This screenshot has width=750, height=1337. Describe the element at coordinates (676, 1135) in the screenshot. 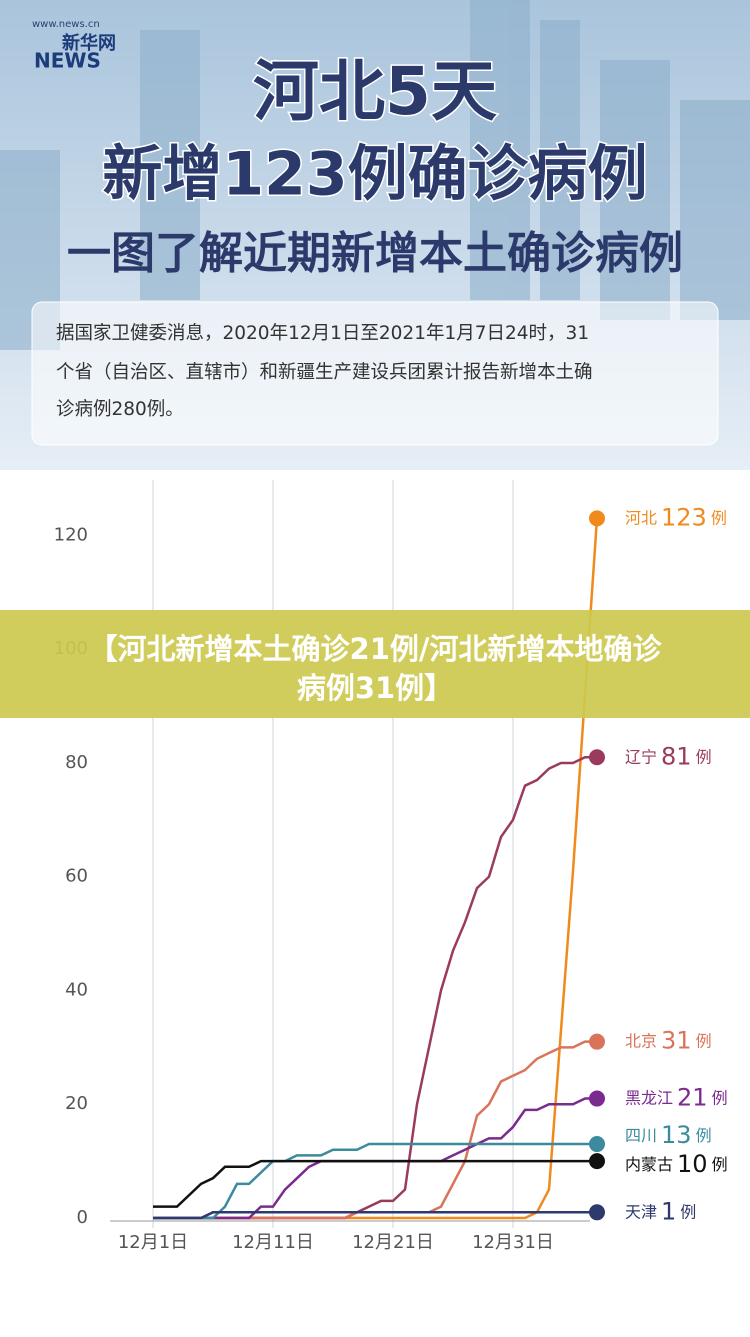

I see `series-last-value: 13` at that location.